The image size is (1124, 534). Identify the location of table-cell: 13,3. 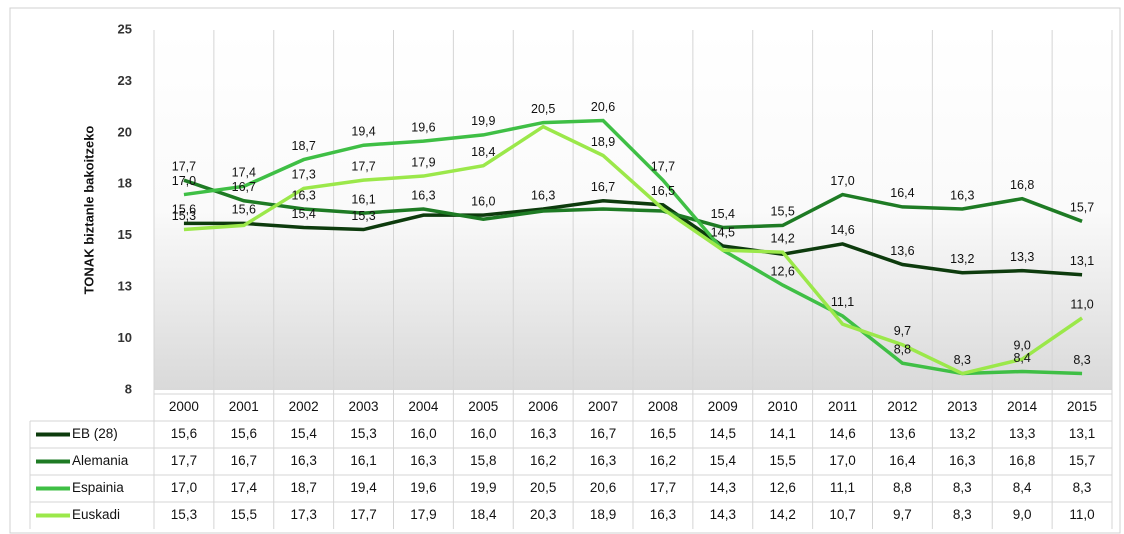
(1022, 433).